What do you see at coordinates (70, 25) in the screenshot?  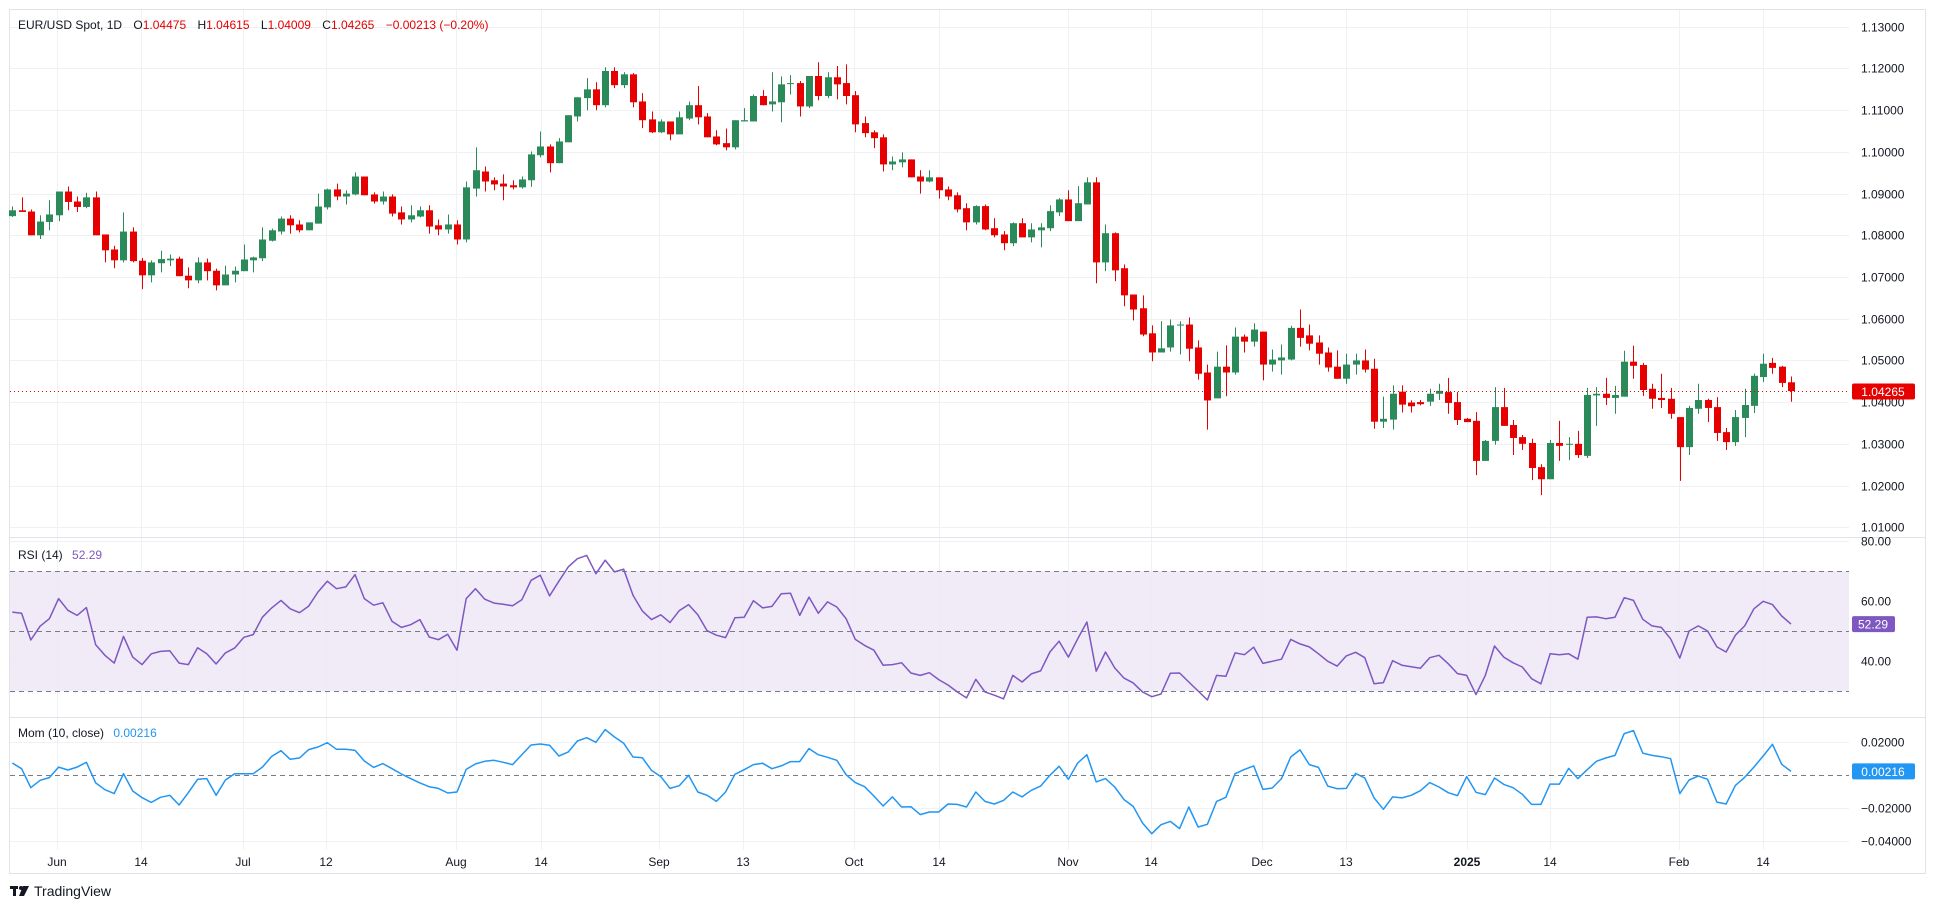 I see `symbol-title: EUR/USD Spot, 1D` at bounding box center [70, 25].